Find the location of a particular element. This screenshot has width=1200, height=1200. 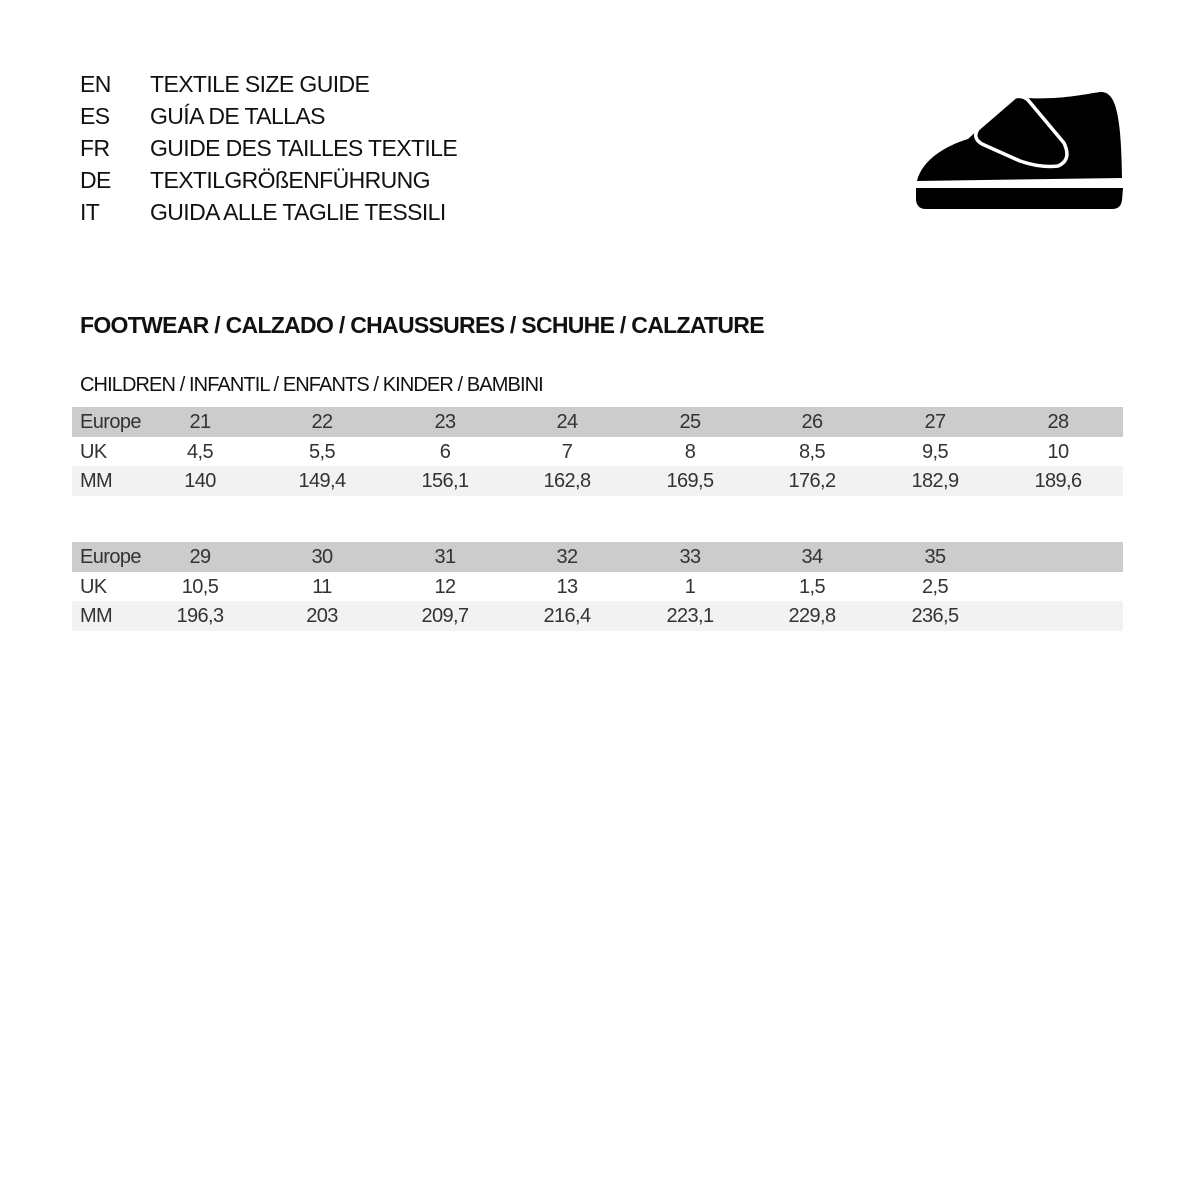

table-cell: 10,5 is located at coordinates (200, 586).